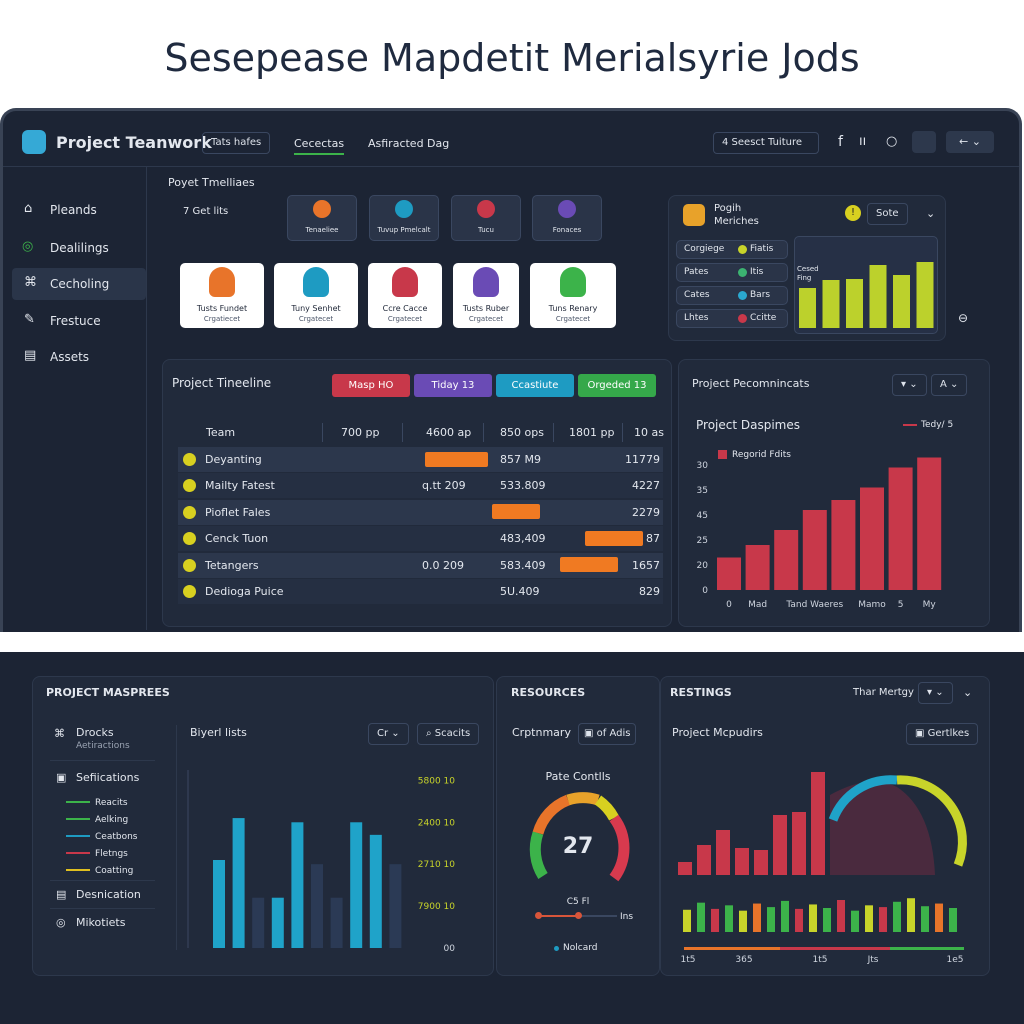 The width and height of the screenshot is (1024, 1024). Describe the element at coordinates (516, 511) in the screenshot. I see `gantt-bar` at that location.